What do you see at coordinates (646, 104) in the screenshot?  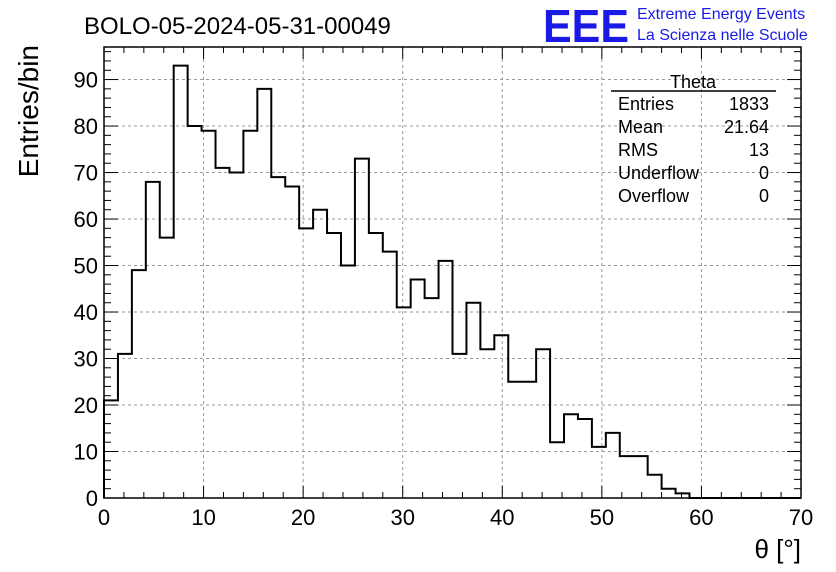 I see `stats-label-entries: Entries` at bounding box center [646, 104].